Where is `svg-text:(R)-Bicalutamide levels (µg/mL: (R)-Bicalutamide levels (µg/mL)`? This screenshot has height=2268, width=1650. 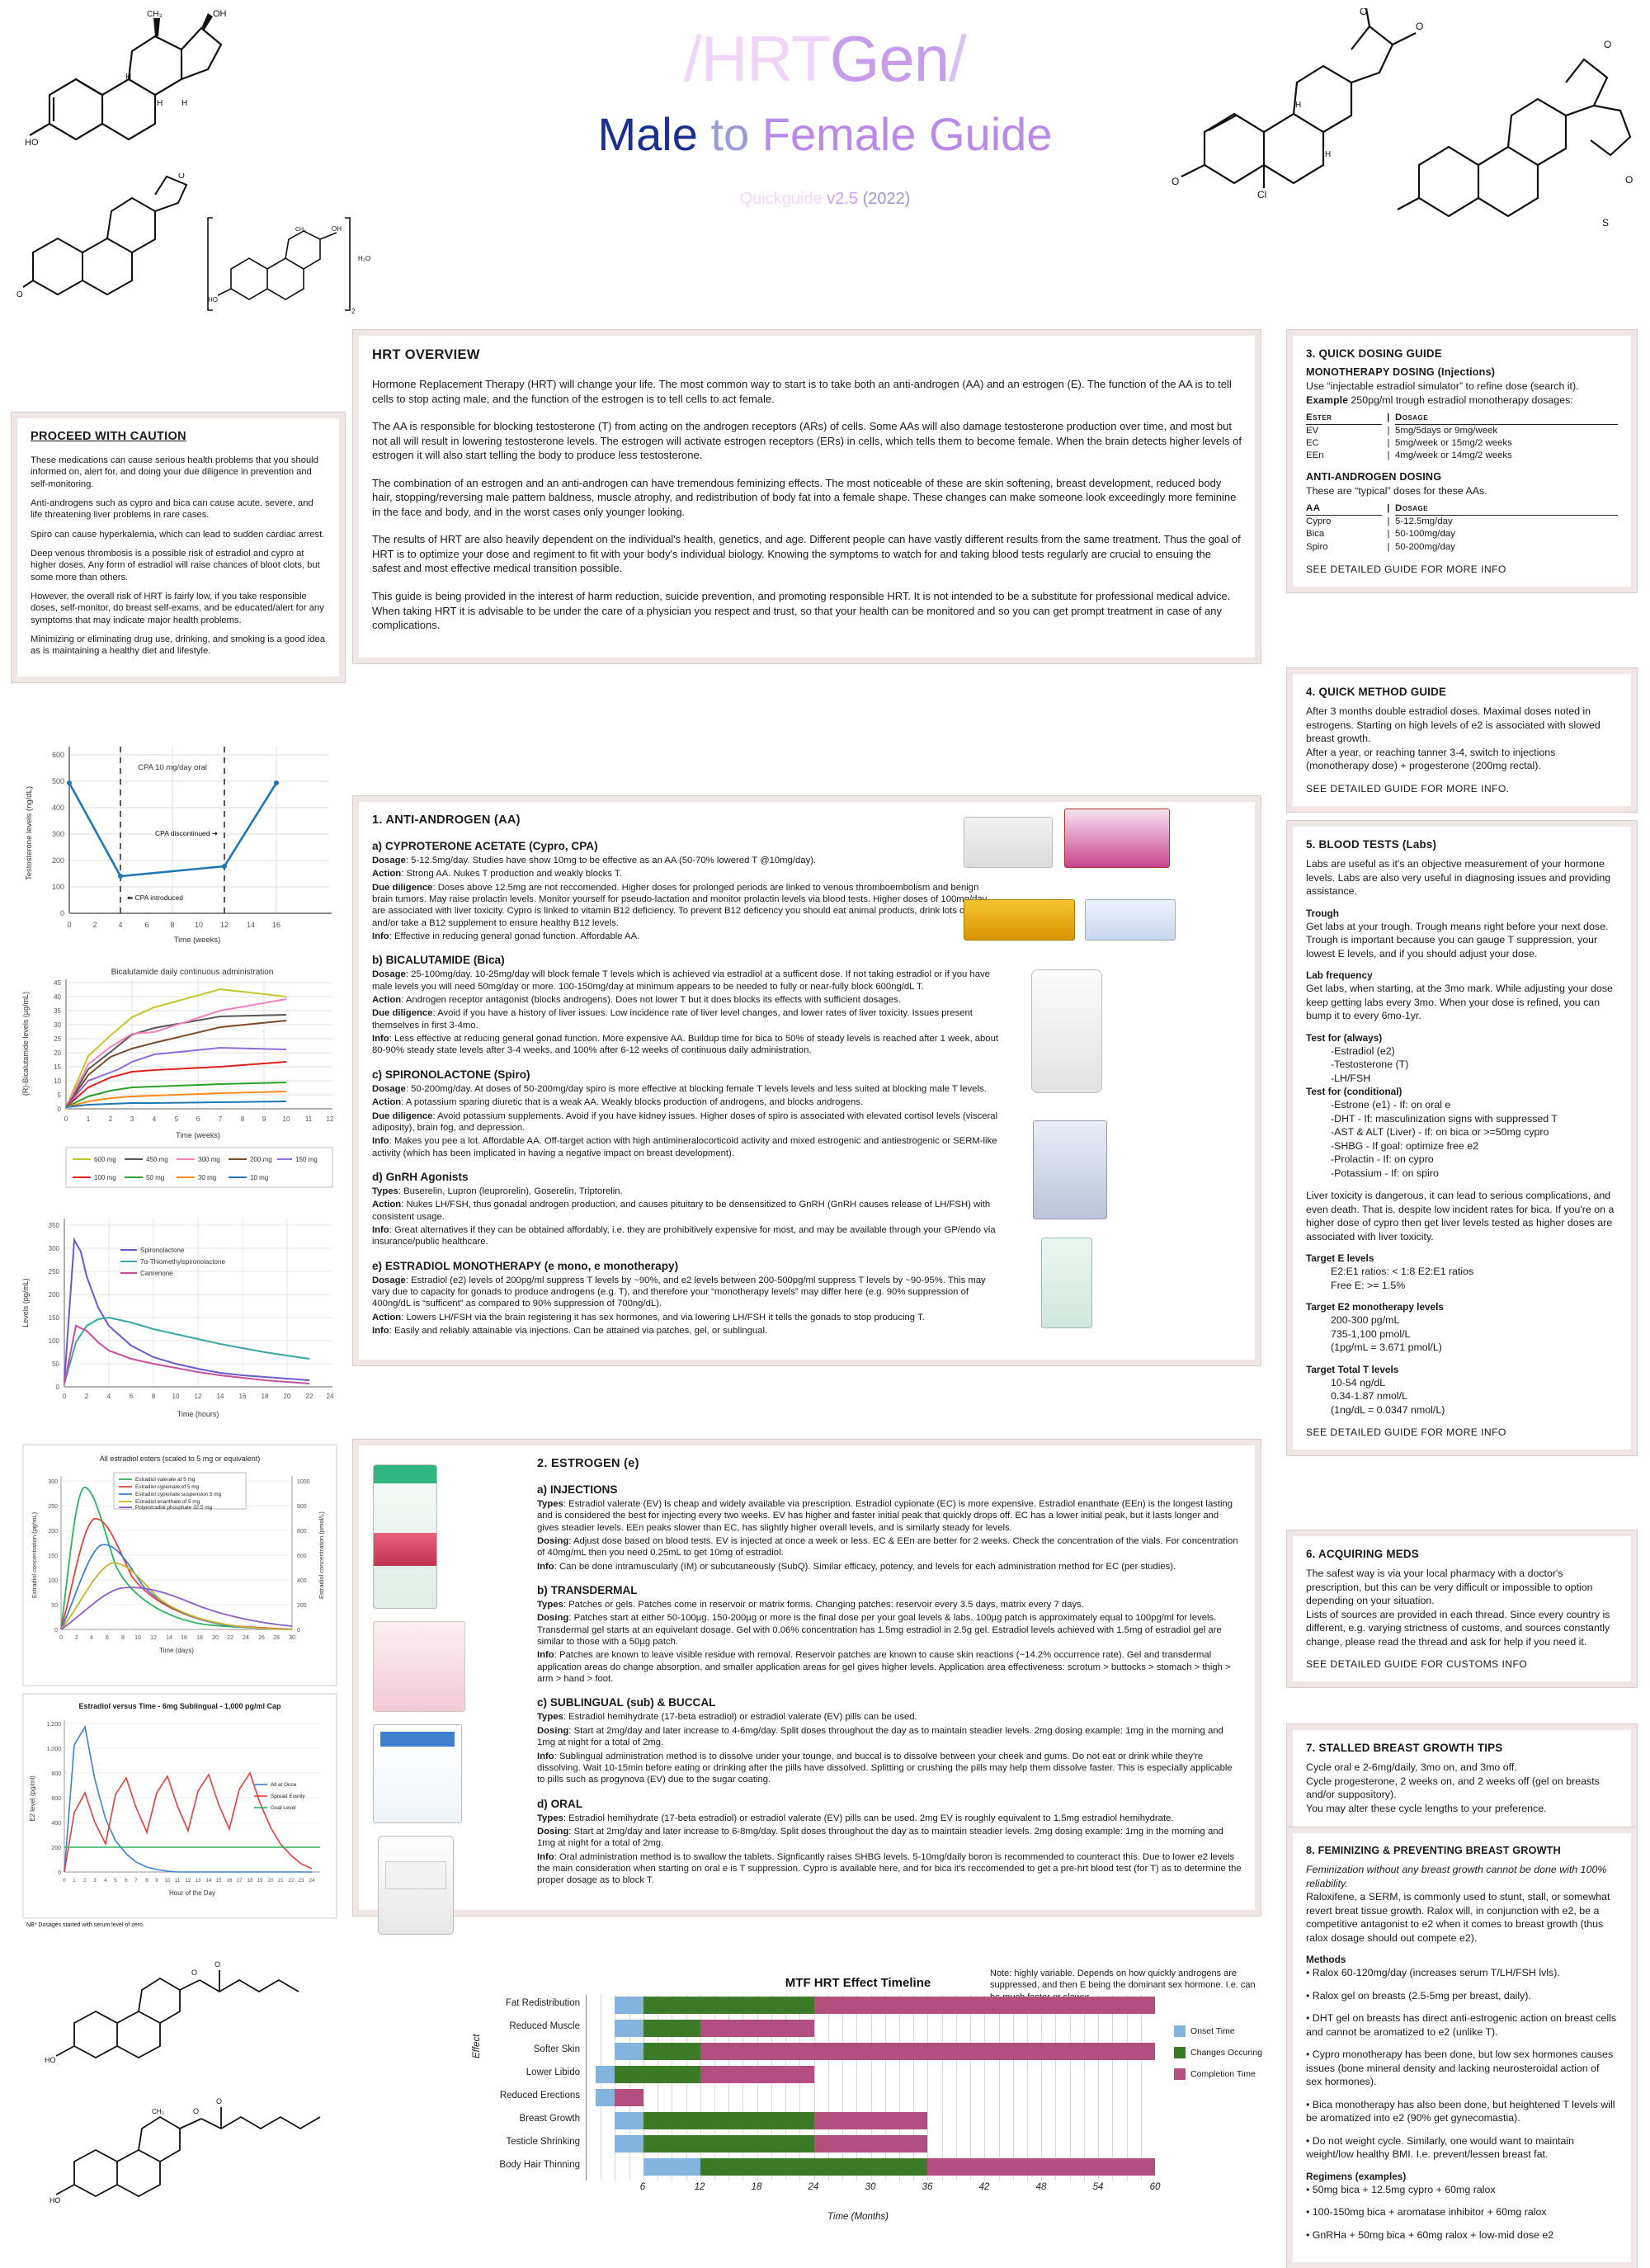 svg-text:(R)-Bicalutamide levels (µg/mL: (R)-Bicalutamide levels (µg/mL) is located at coordinates (25, 1044).